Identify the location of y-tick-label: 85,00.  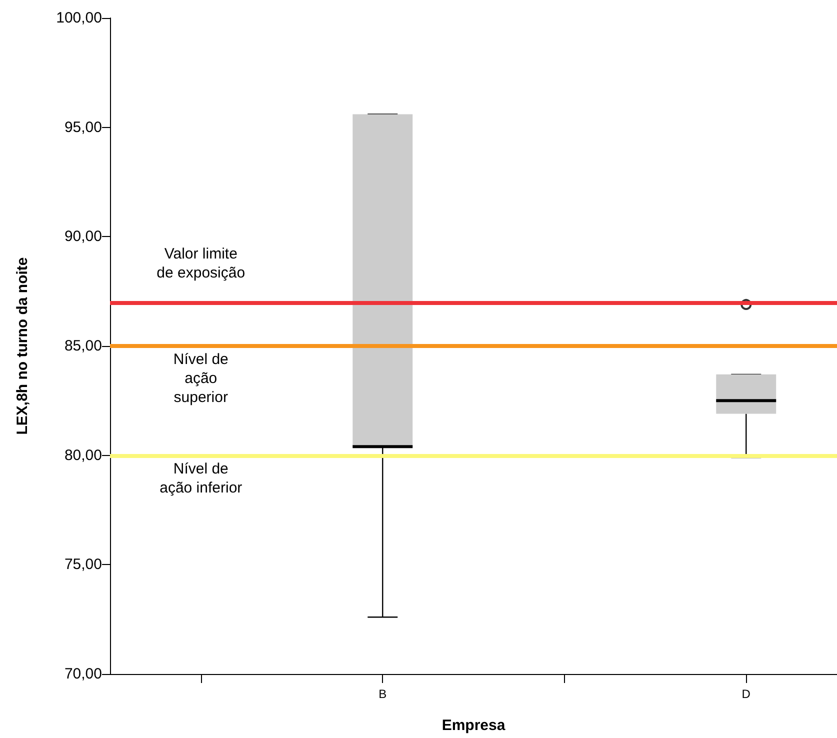
(83, 346).